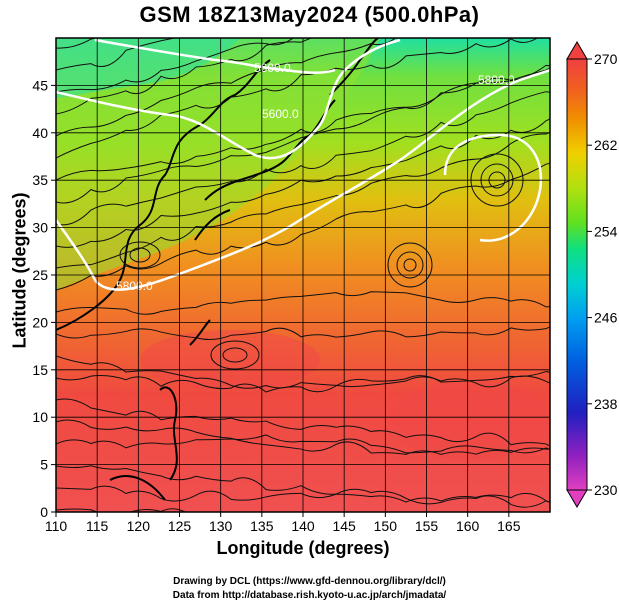  What do you see at coordinates (40, 370) in the screenshot?
I see `y-tick-label: 15` at bounding box center [40, 370].